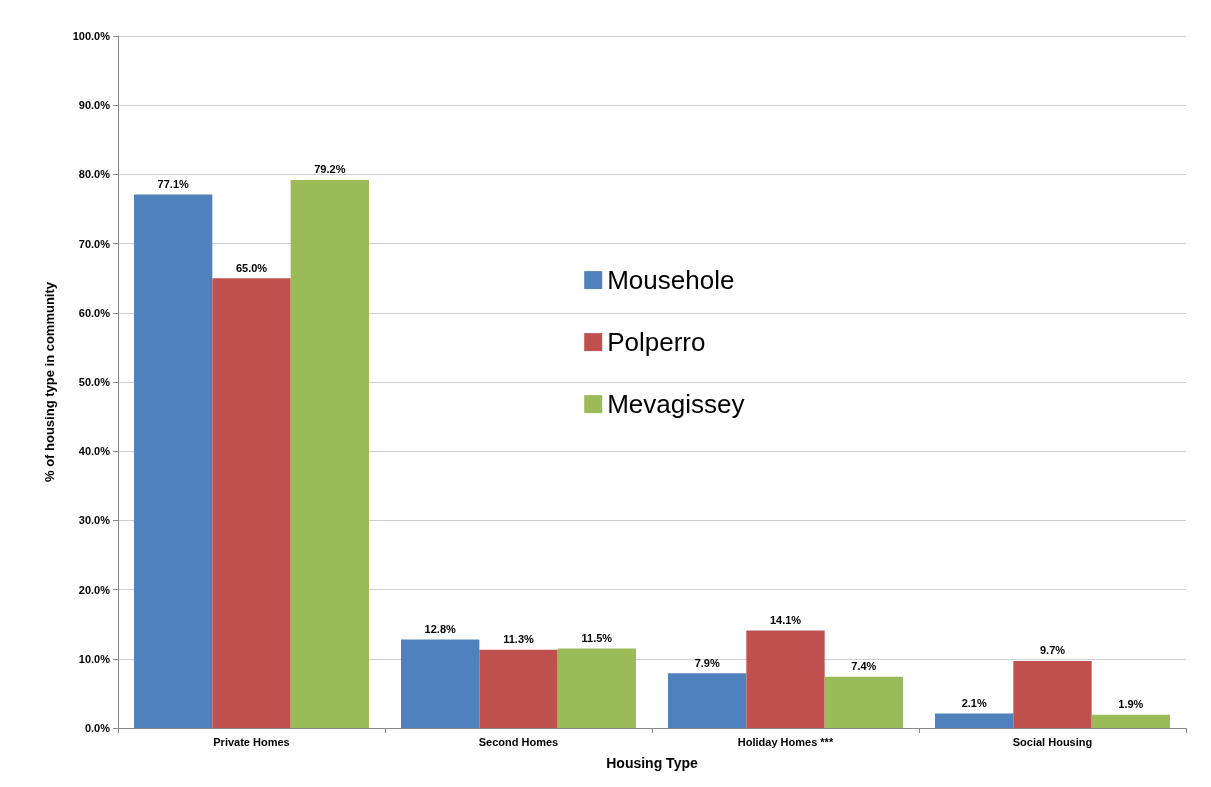 This screenshot has height=787, width=1211. Describe the element at coordinates (94, 658) in the screenshot. I see `y-tick-label: 10.0%` at that location.